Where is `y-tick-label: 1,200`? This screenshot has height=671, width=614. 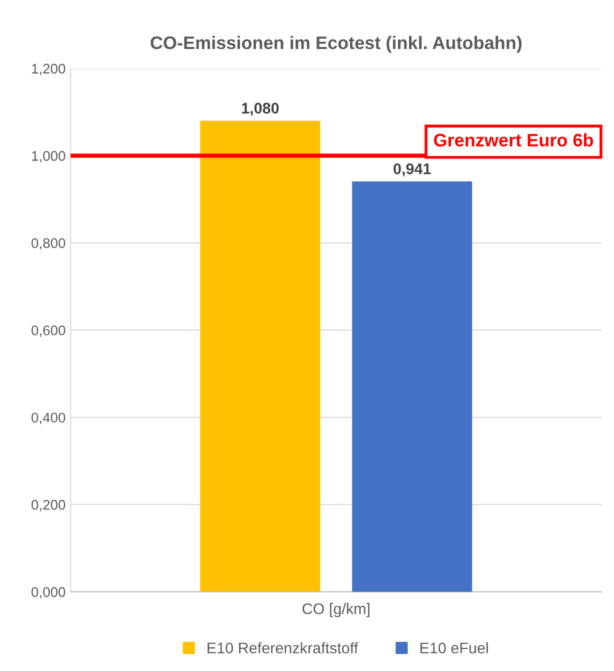
y-tick-label: 1,200 is located at coordinates (49, 70).